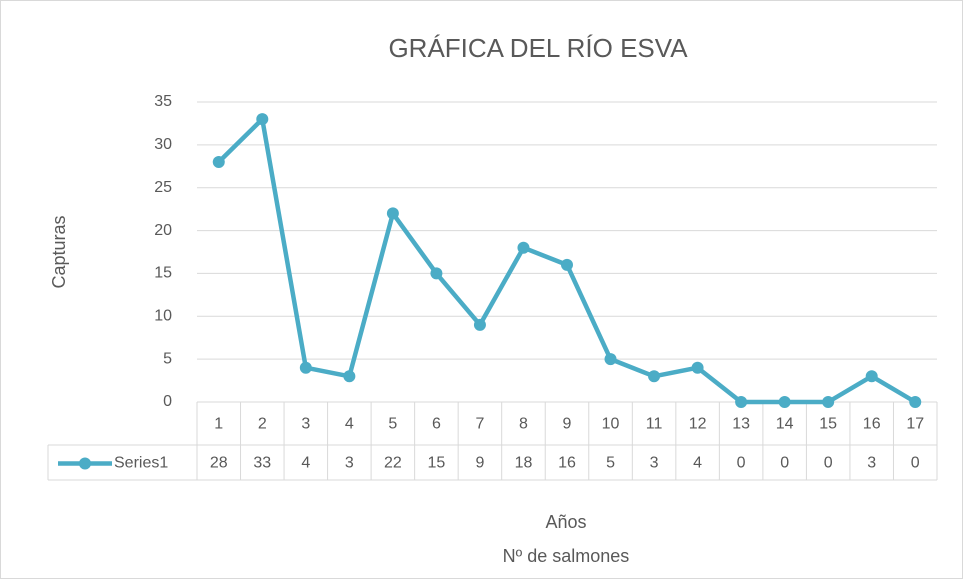  I want to click on x-tick-label: 15, so click(828, 424).